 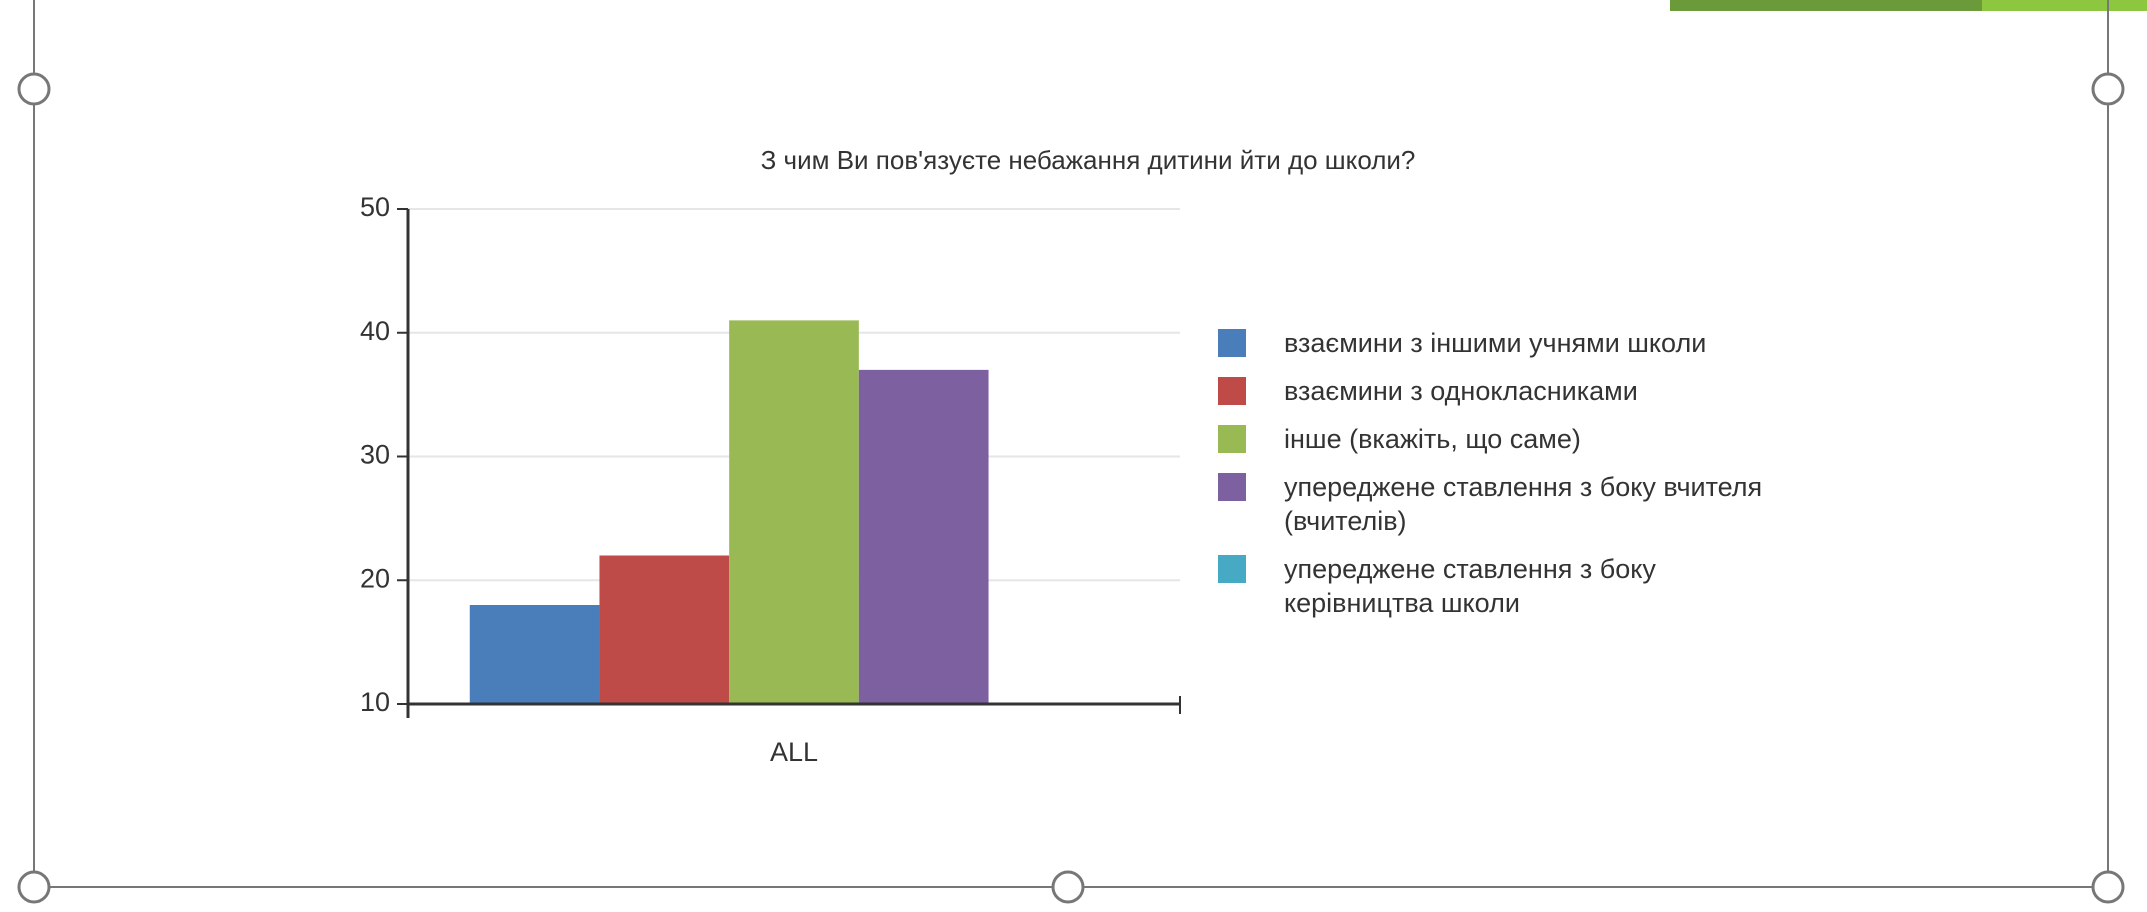 I want to click on y-tick-label: 20, so click(x=375, y=578).